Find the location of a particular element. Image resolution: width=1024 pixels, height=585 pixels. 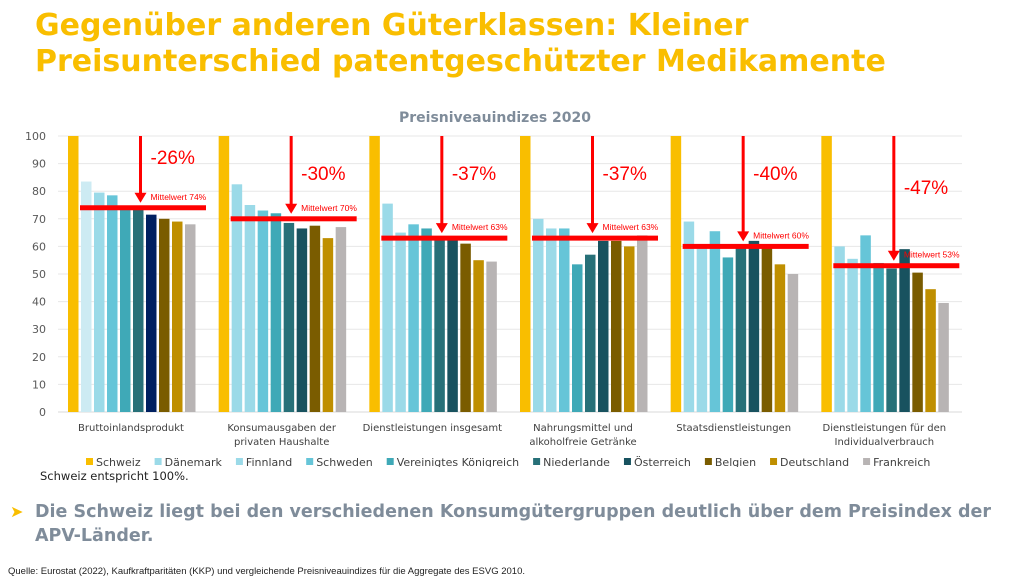

bar-österreich-2 is located at coordinates (452, 325).